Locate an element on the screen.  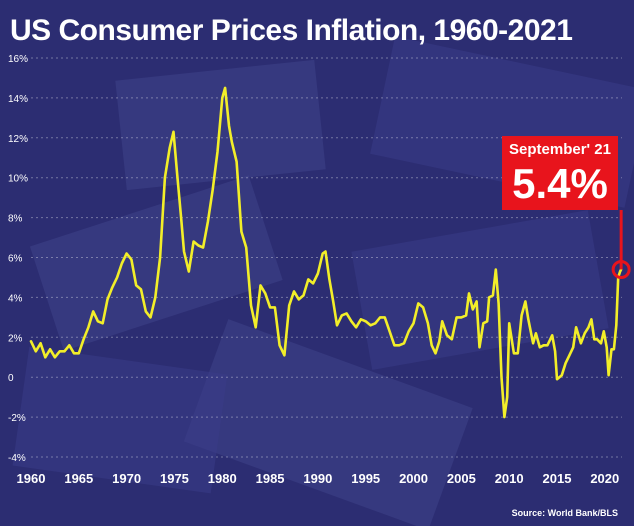
y-axis: 16% 14% 12% 10% 8% 6% 4% 2% 0 -2% -4% is located at coordinates (18, 259).